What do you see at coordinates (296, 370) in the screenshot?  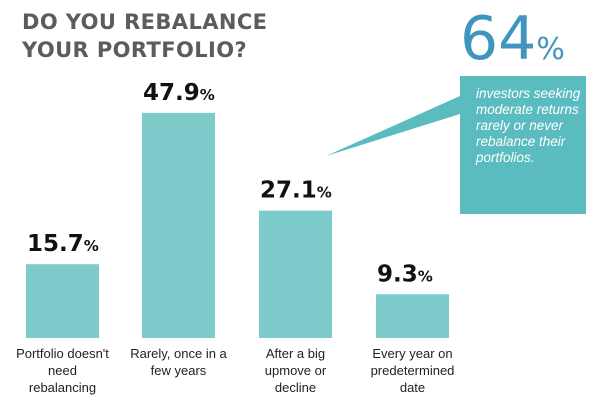 I see `category-label-3: After a big upmove or decline` at bounding box center [296, 370].